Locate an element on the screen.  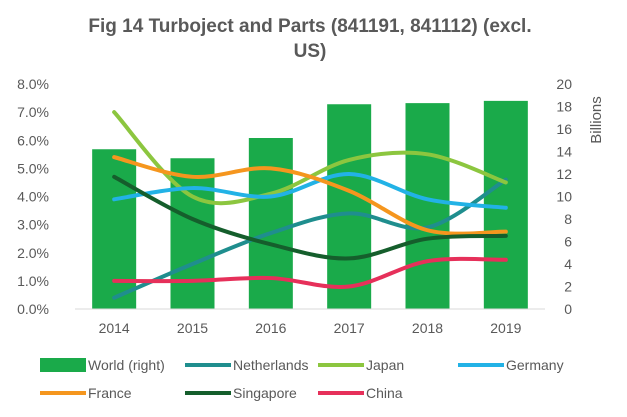
right-tick-label: 8 is located at coordinates (568, 219).